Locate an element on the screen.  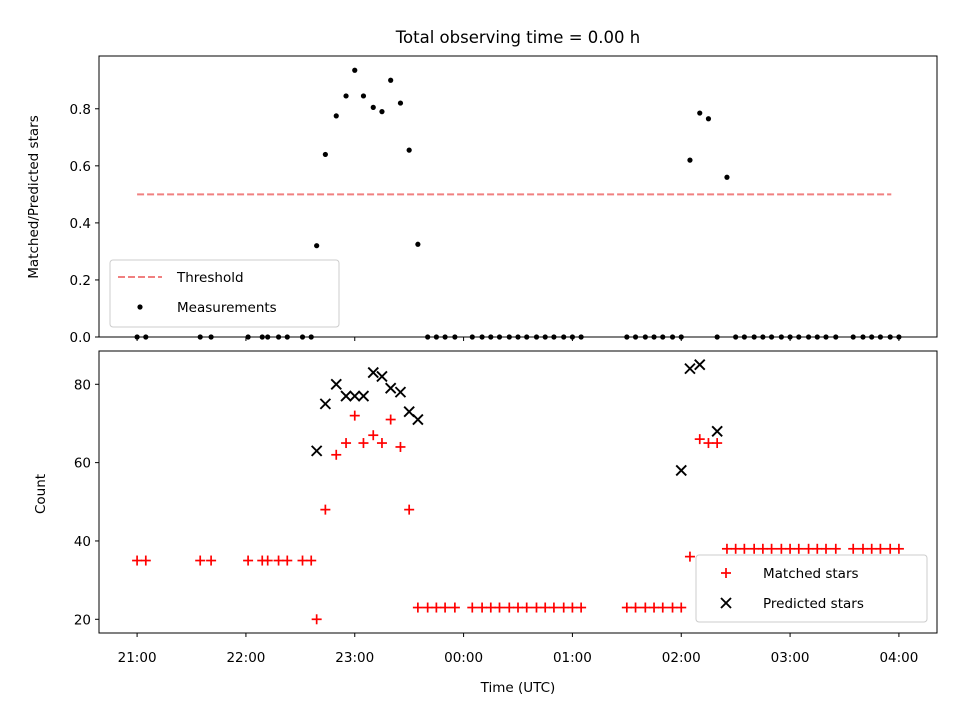
y-tick-label: 0.2 is located at coordinates (80, 281).